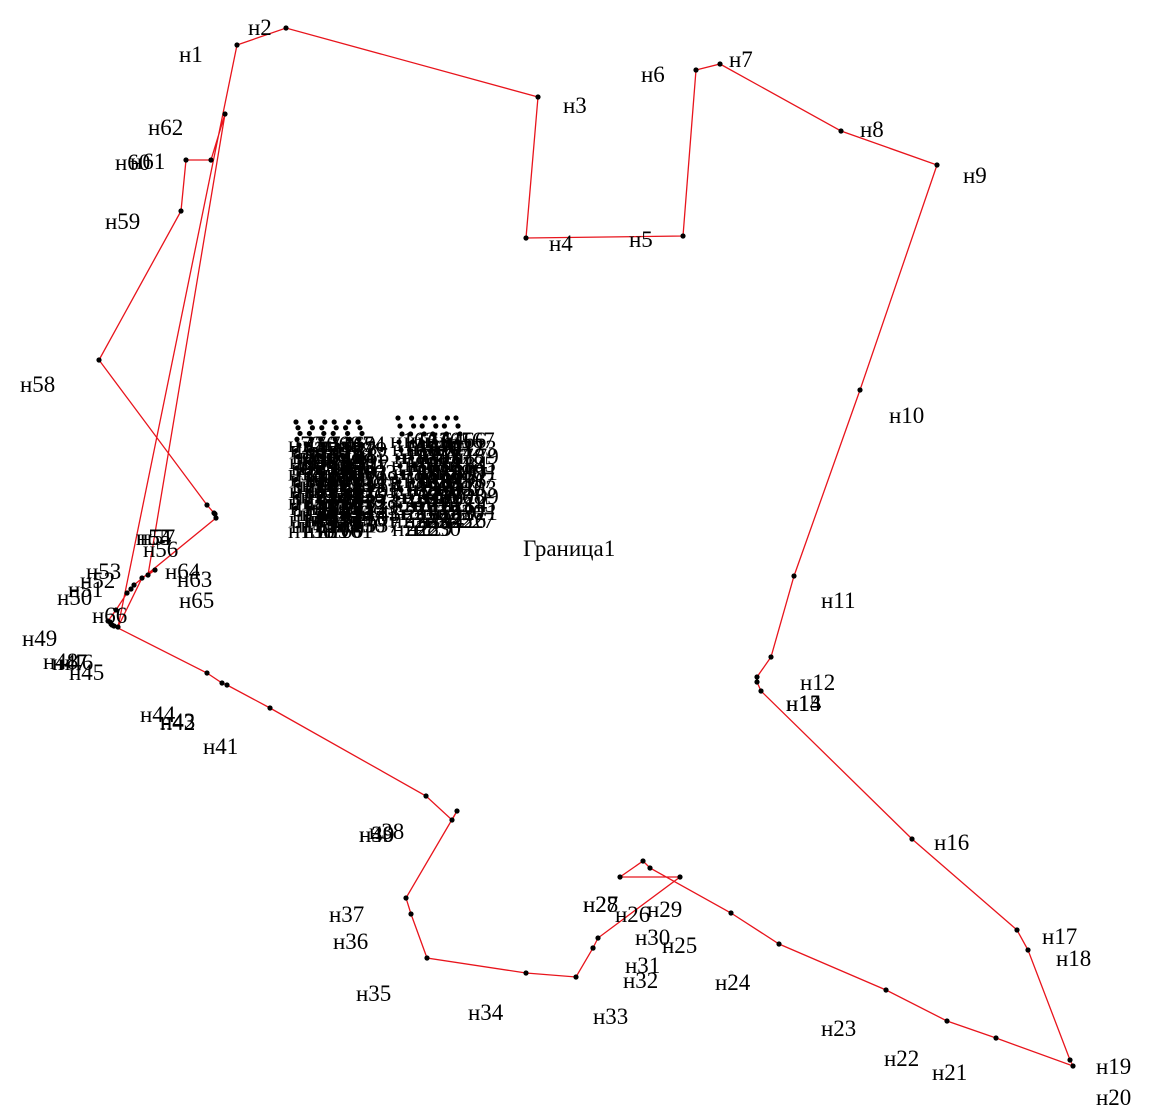  I want to click on inner-point-label: н140, so click(315, 513).